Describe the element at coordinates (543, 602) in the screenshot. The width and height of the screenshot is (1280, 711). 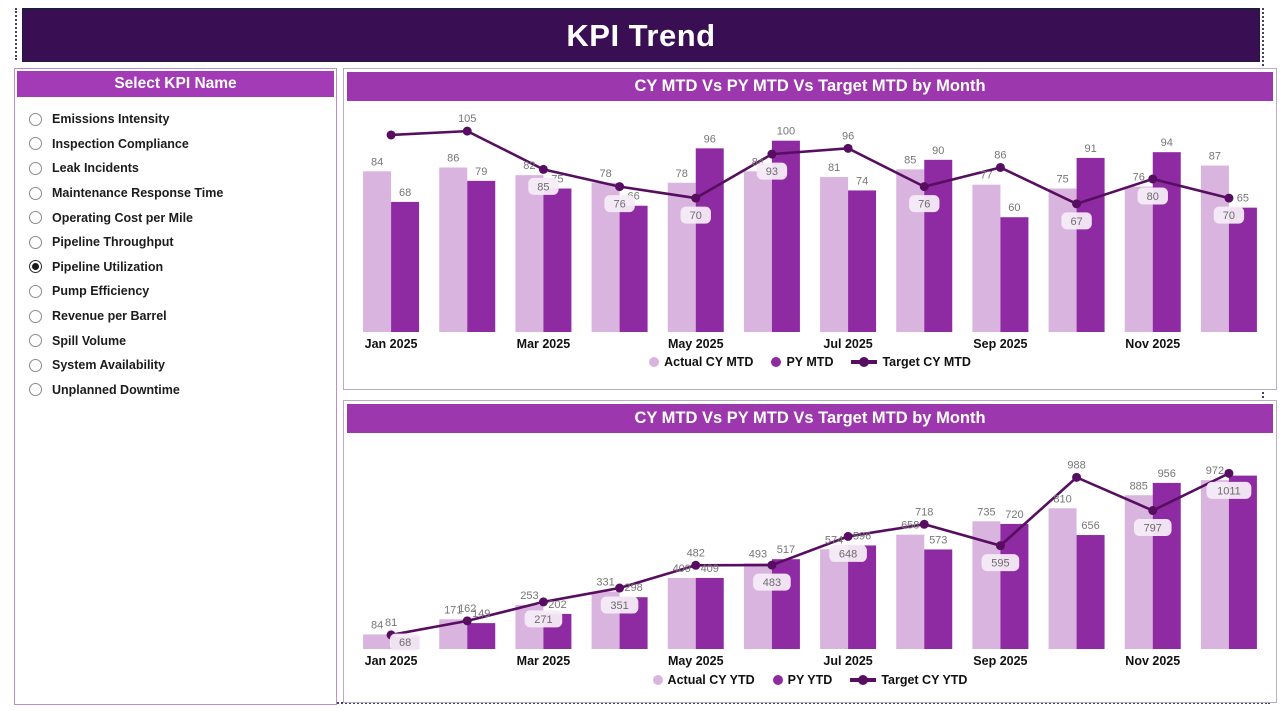
I see `point-target-cy-ytd-mar-2025` at that location.